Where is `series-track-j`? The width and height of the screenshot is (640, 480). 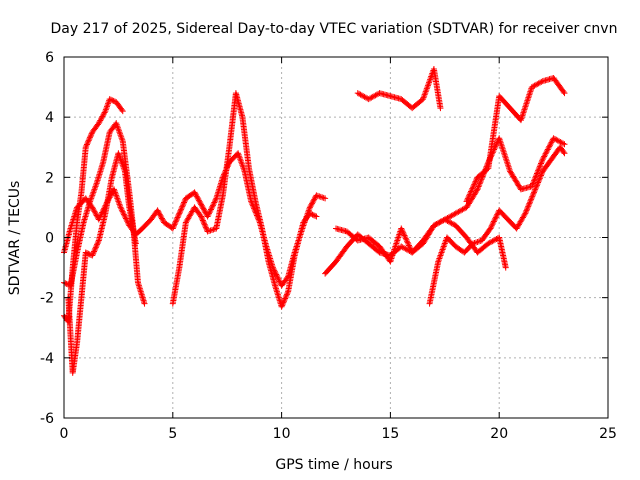
series-track-j is located at coordinates (515, 140).